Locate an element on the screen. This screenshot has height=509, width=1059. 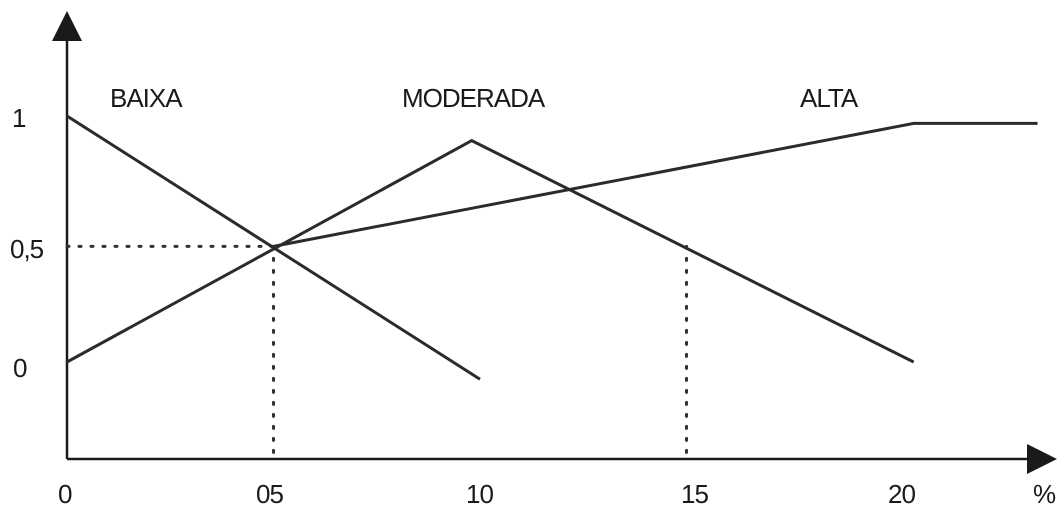
y-tick-label-1: 1 is located at coordinates (19, 118).